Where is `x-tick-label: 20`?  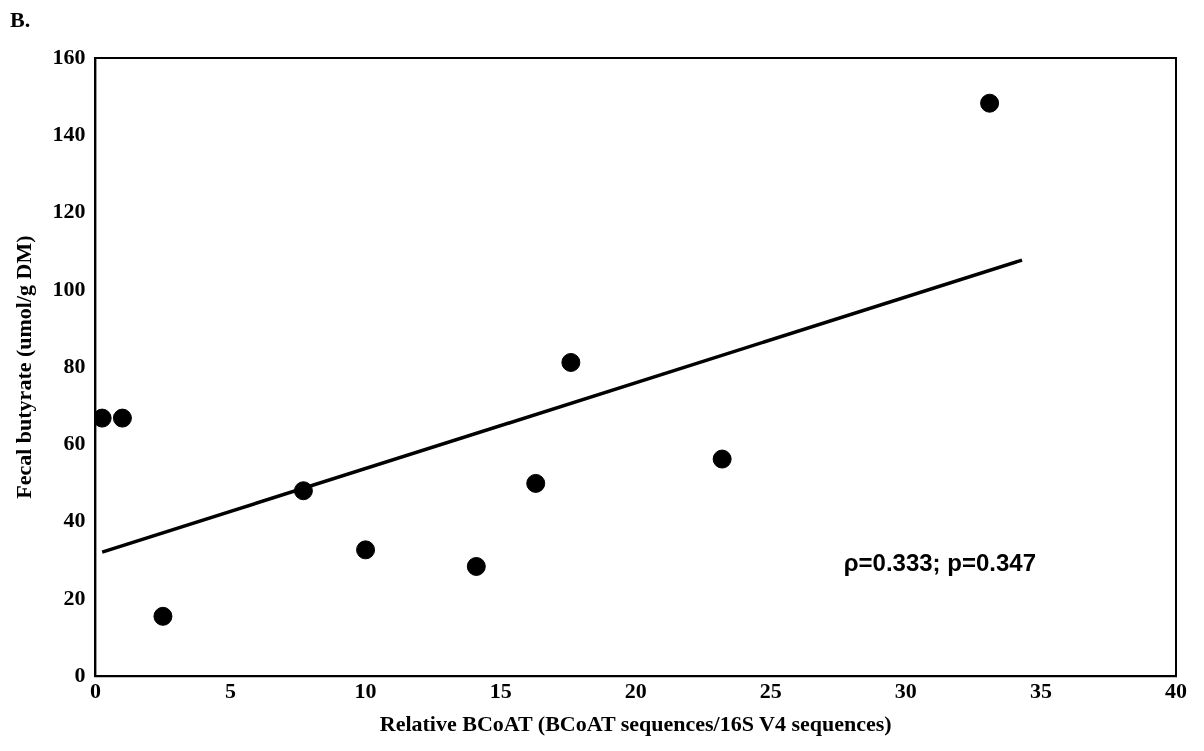
x-tick-label: 20 is located at coordinates (635, 691).